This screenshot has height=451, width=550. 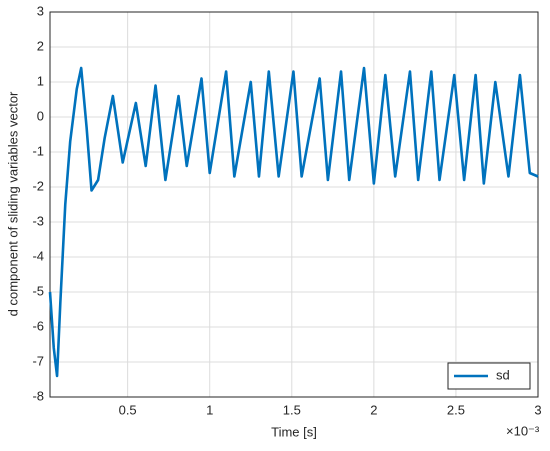 What do you see at coordinates (12, 203) in the screenshot?
I see `y-axis-label: d component of sliding variables vector` at bounding box center [12, 203].